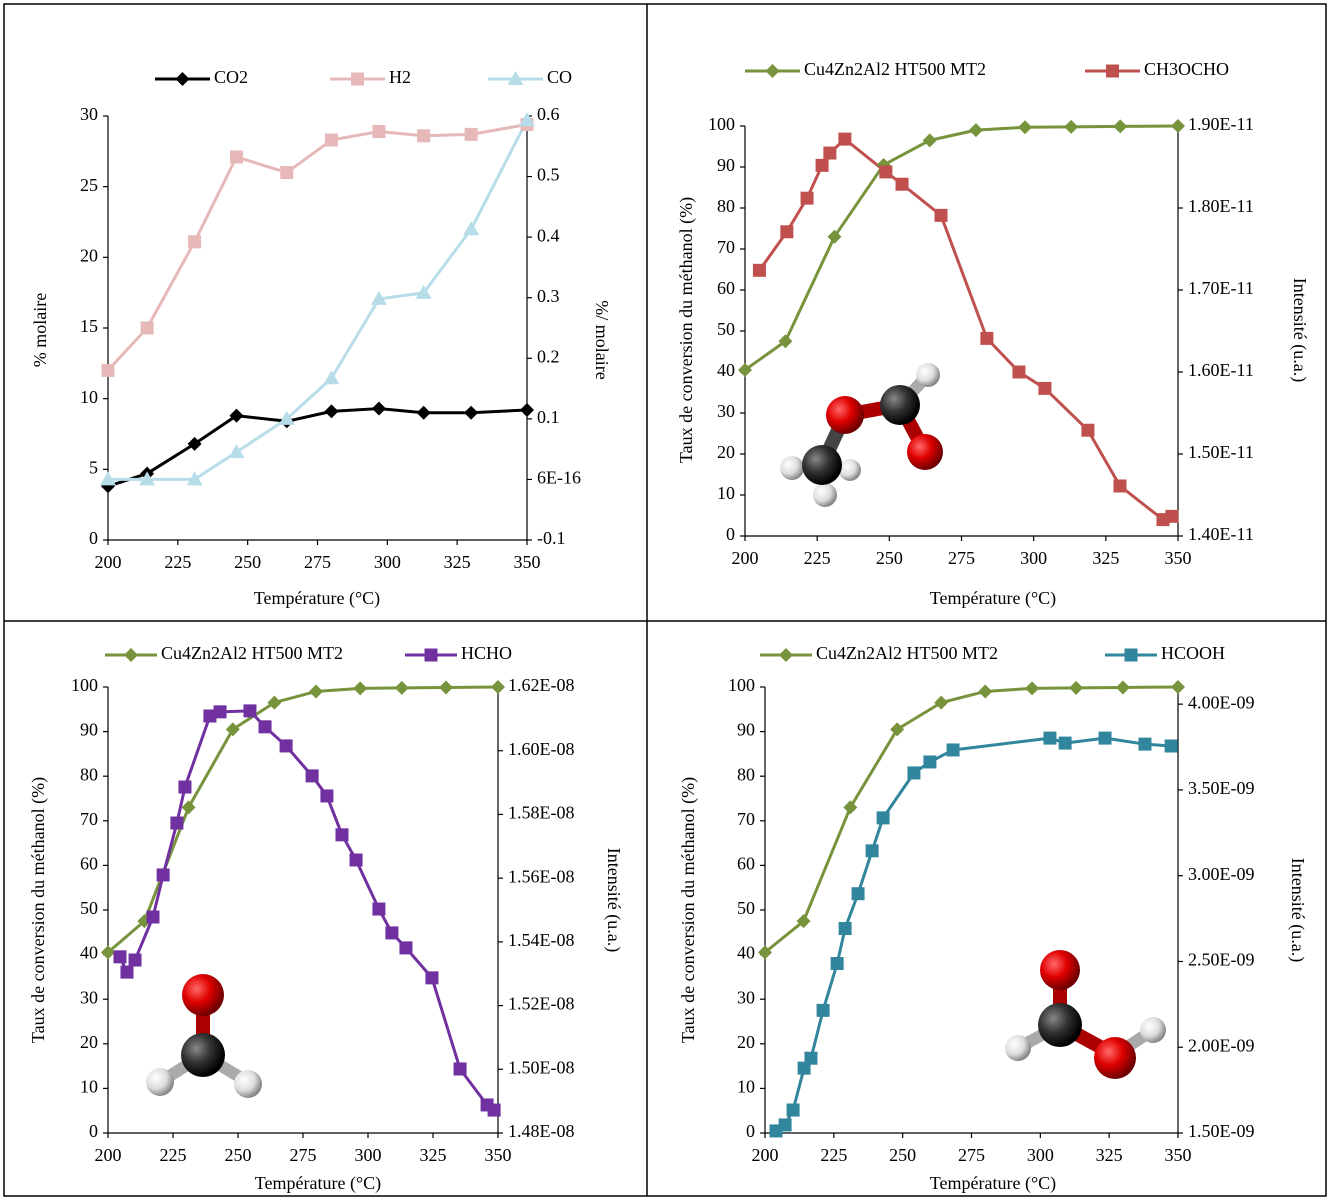 The width and height of the screenshot is (1330, 1200). What do you see at coordinates (746, 908) in the screenshot?
I see `y-tick-label: 50` at bounding box center [746, 908].